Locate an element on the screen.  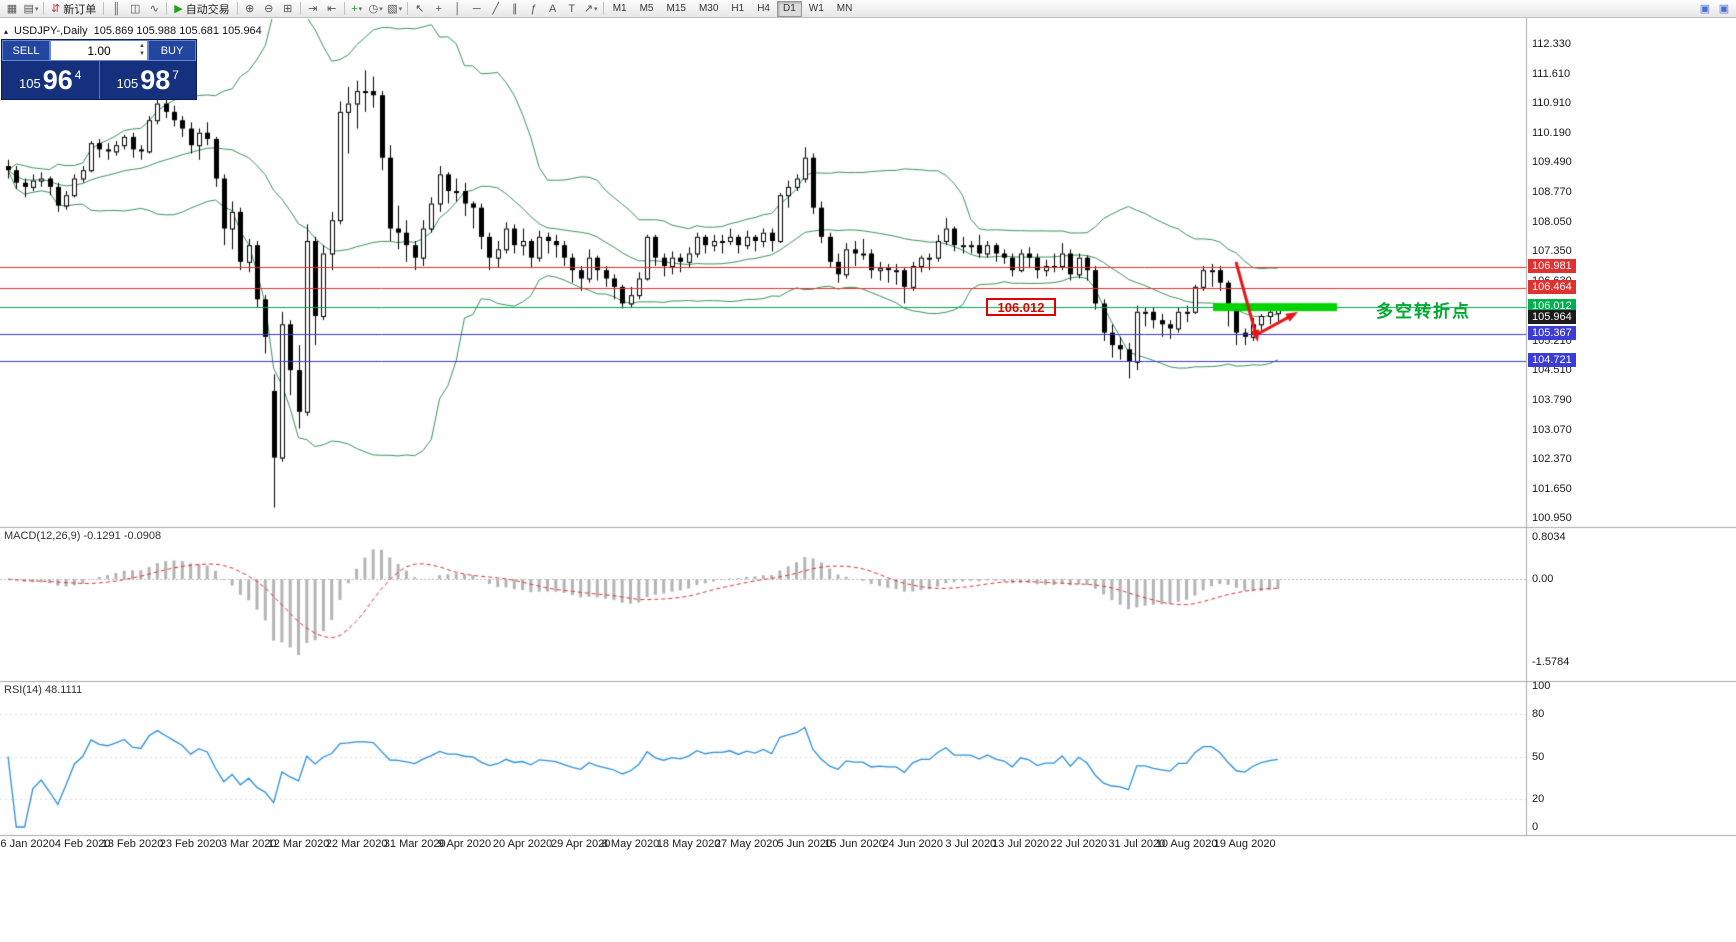
price-axis-label: 100.950 is located at coordinates (1552, 518).